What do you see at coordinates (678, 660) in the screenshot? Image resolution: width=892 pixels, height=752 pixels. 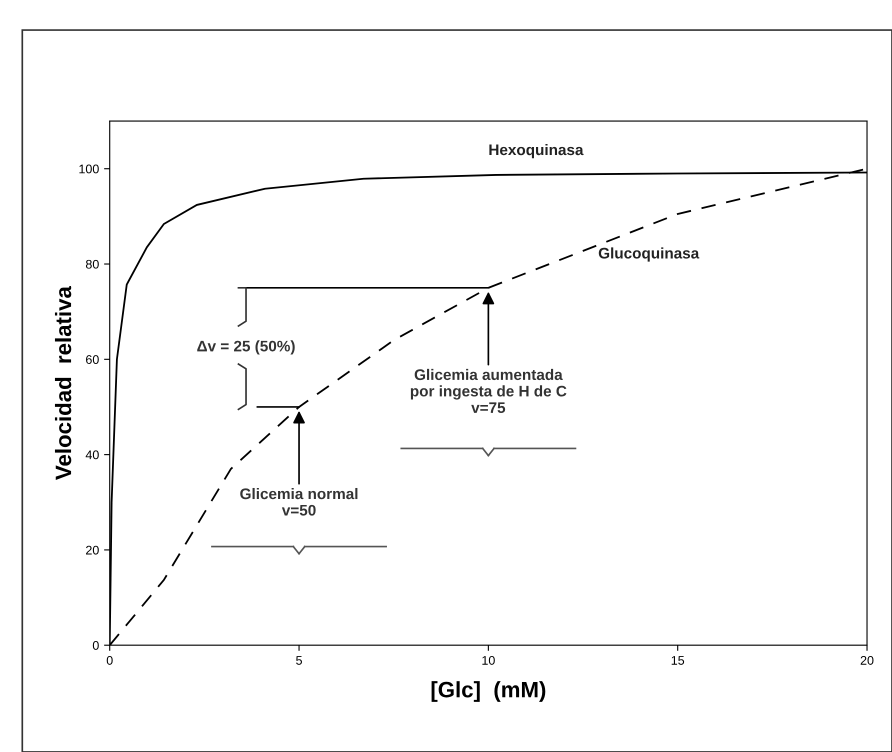 I see `x-tick-label: 15` at bounding box center [678, 660].